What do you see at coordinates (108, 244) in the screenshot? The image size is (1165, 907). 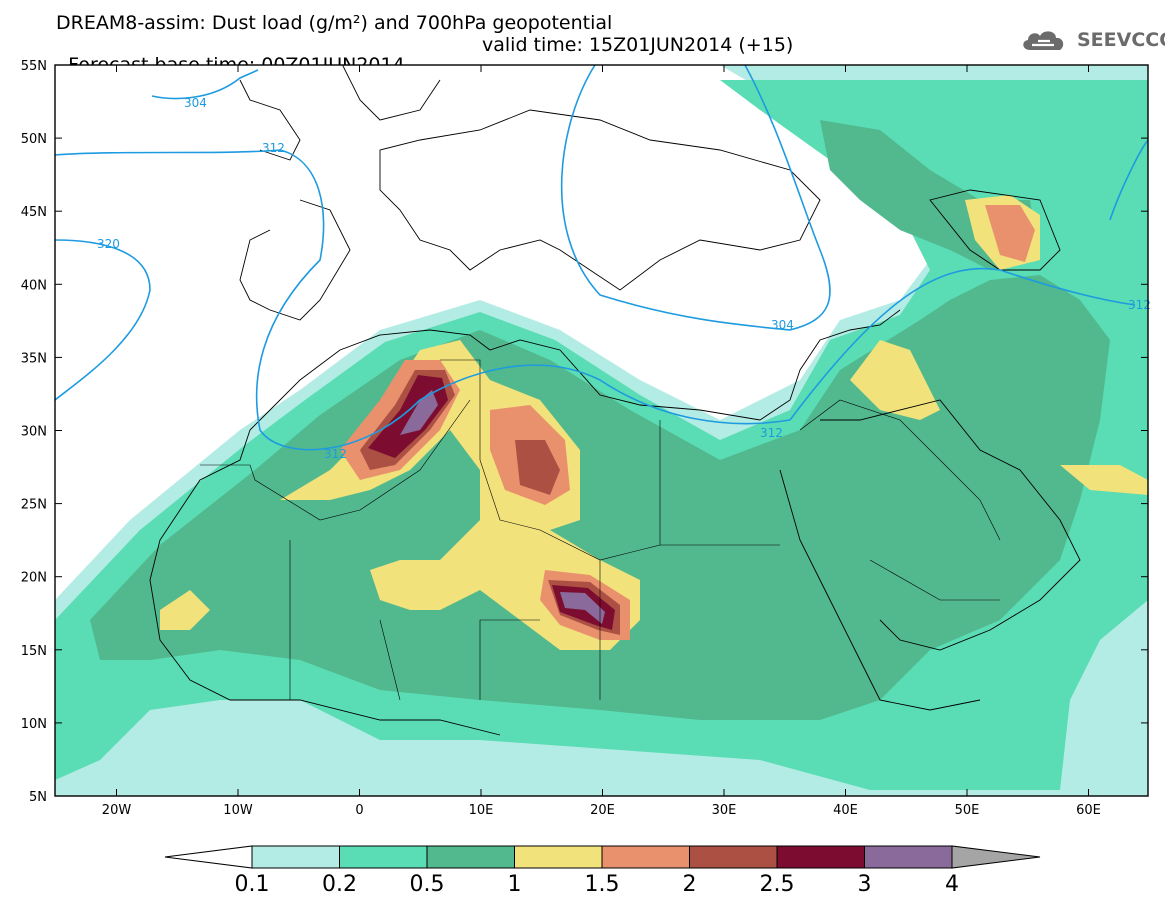 I see `contour-label: 320` at bounding box center [108, 244].